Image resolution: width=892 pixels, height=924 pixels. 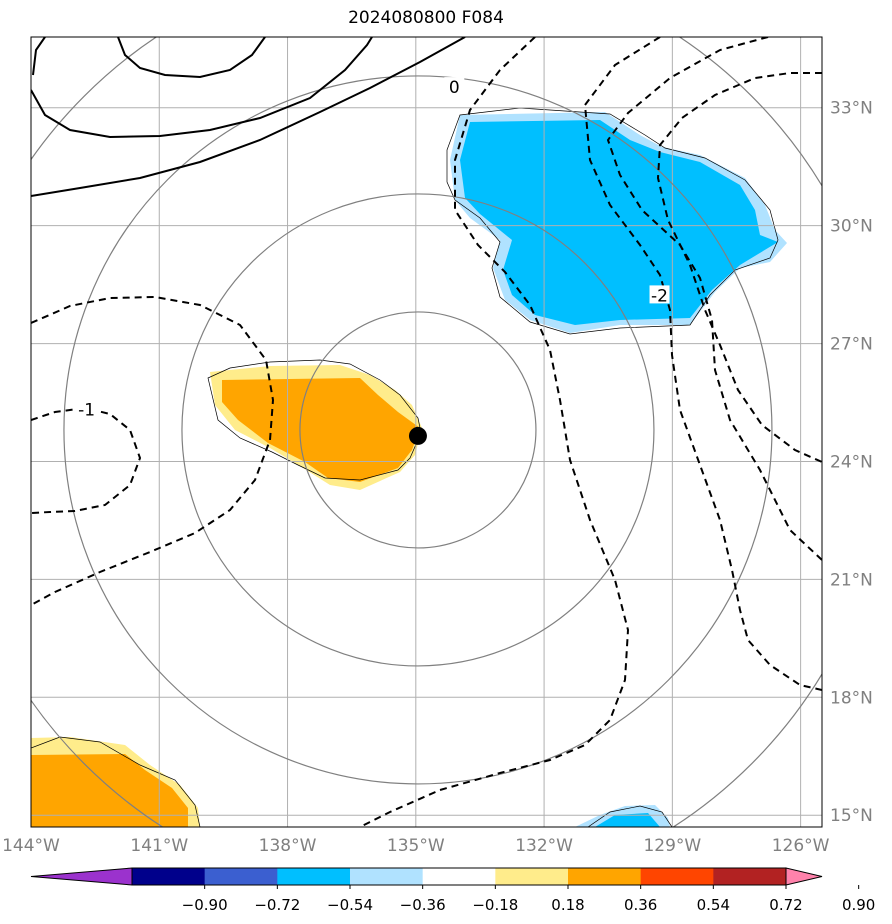 I want to click on contour-dashed-west-closed, so click(x=86, y=460).